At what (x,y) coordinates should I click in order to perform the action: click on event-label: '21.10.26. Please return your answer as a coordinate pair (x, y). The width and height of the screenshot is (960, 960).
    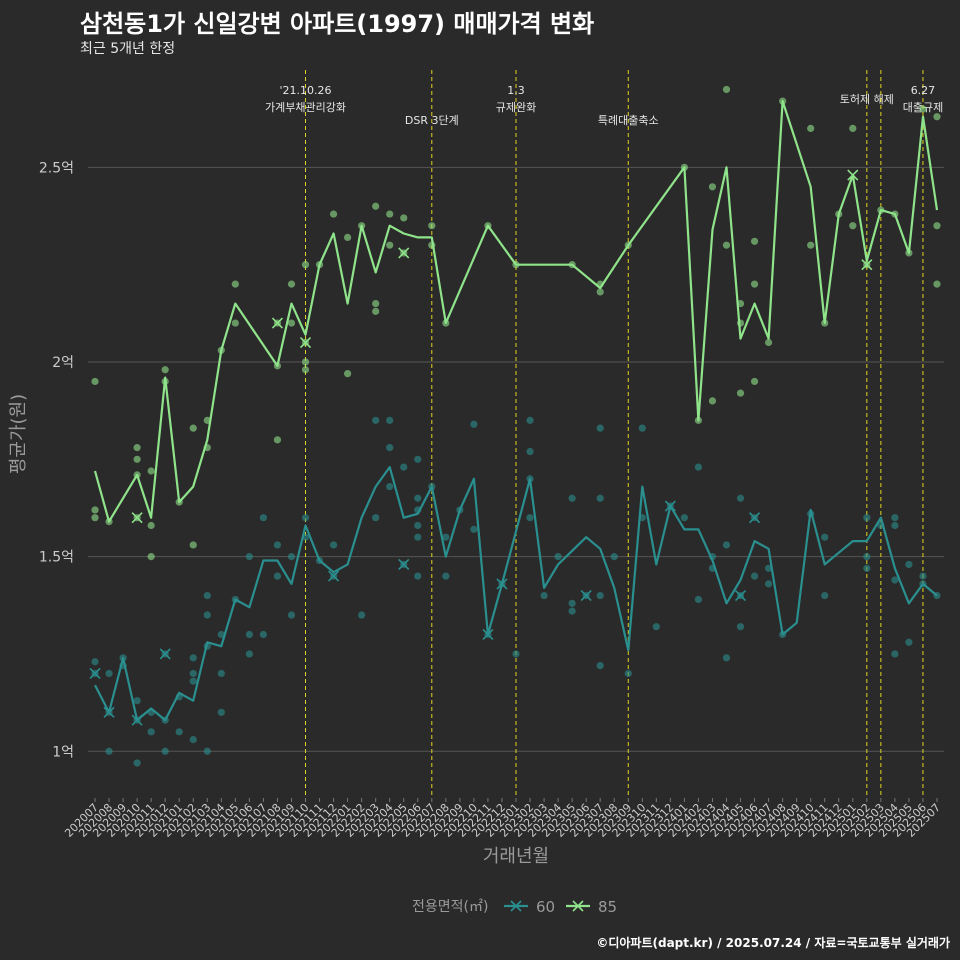
    Looking at the image, I should click on (306, 90).